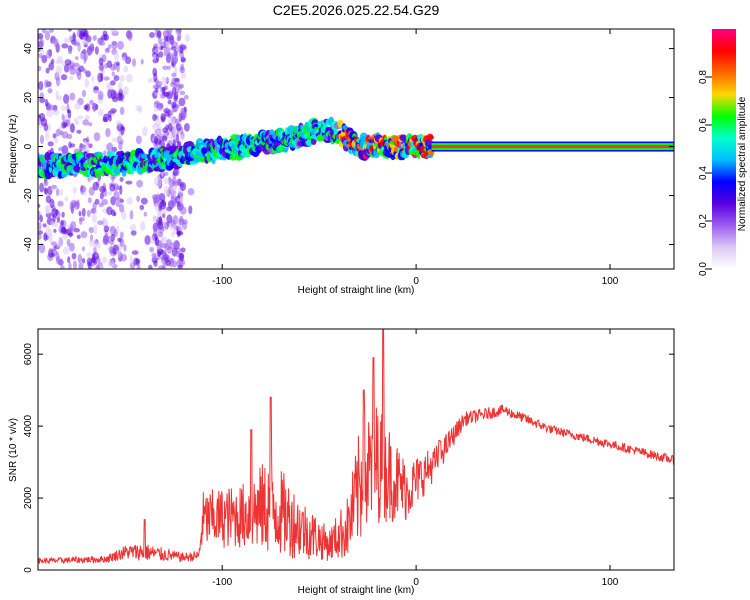  Describe the element at coordinates (416, 281) in the screenshot. I see `x-tick-label: 0` at that location.